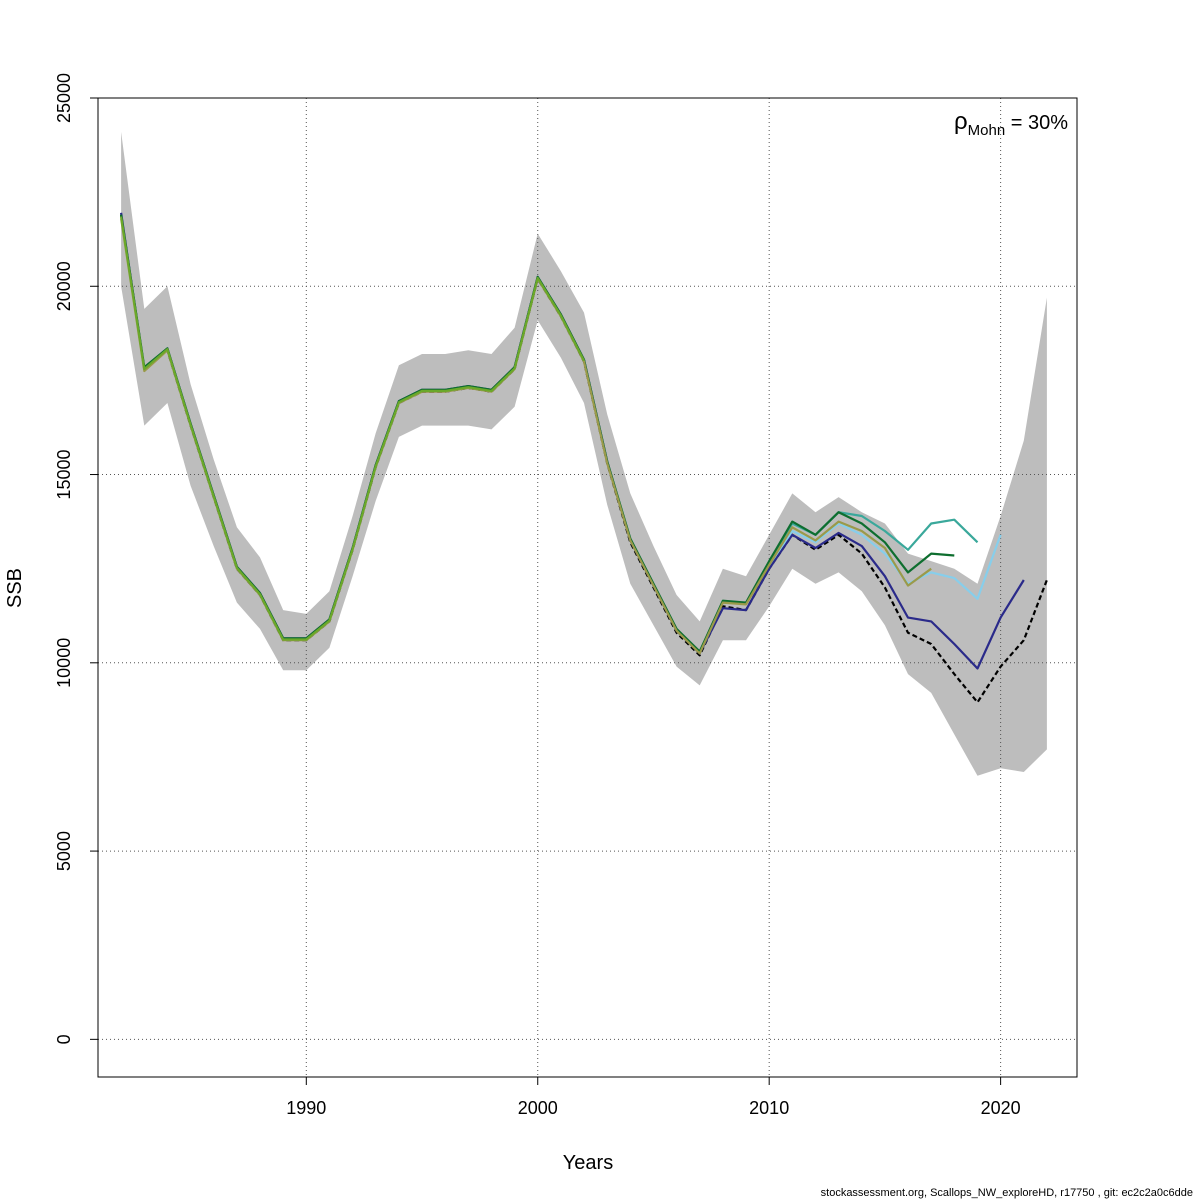  I want to click on x-tick-label: 2000, so click(538, 1108).